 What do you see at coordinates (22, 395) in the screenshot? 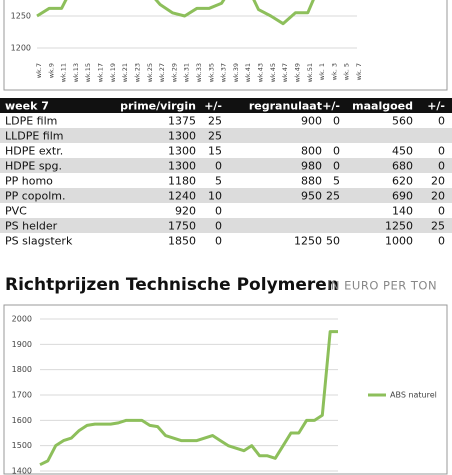
I see `y-tick-label: 1700` at bounding box center [22, 395].